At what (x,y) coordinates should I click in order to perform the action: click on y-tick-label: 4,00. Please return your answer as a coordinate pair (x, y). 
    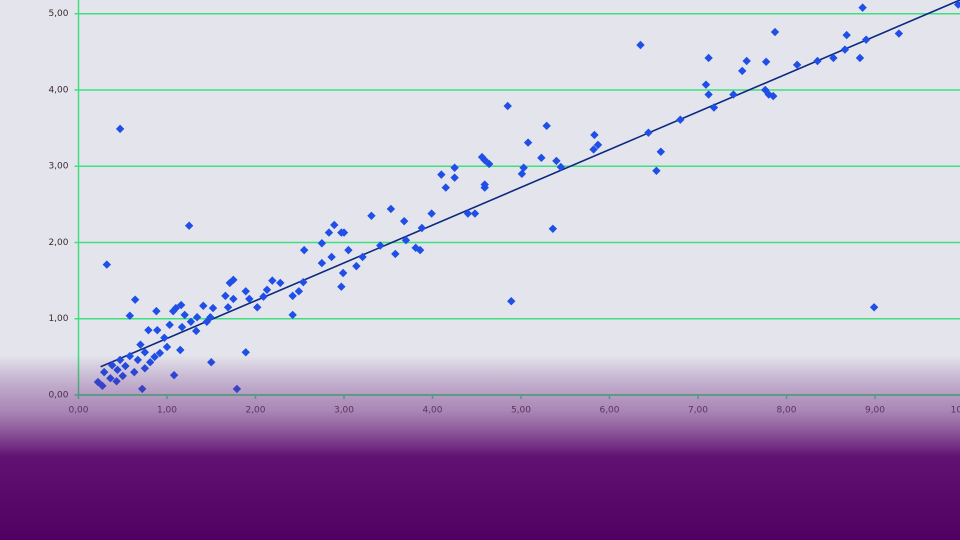
    Looking at the image, I should click on (58, 90).